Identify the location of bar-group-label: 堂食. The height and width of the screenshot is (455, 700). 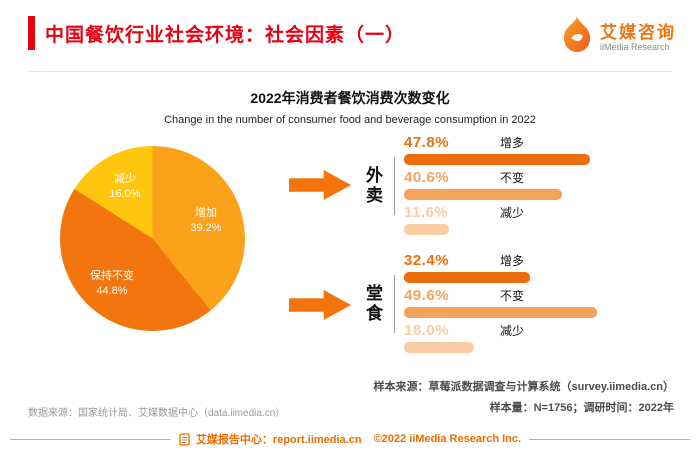
(372, 304).